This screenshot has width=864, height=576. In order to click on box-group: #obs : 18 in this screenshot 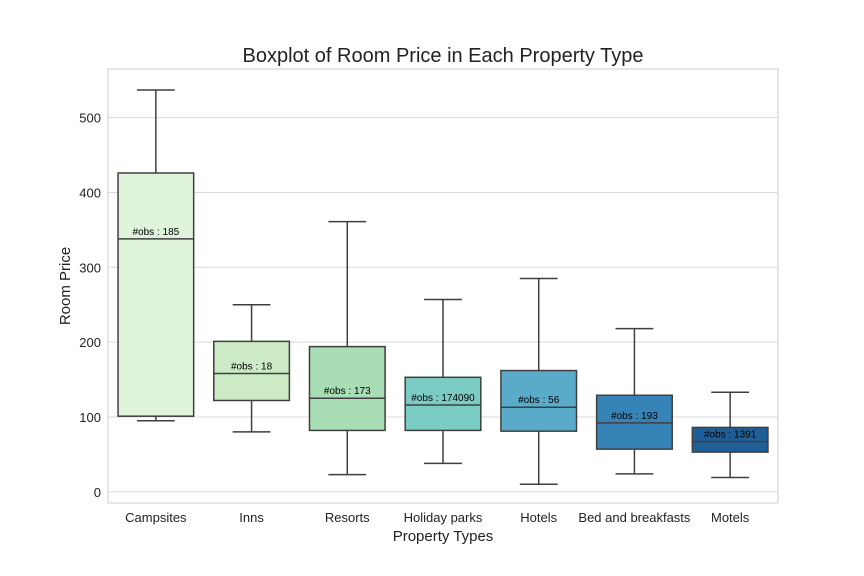, I will do `click(252, 368)`.